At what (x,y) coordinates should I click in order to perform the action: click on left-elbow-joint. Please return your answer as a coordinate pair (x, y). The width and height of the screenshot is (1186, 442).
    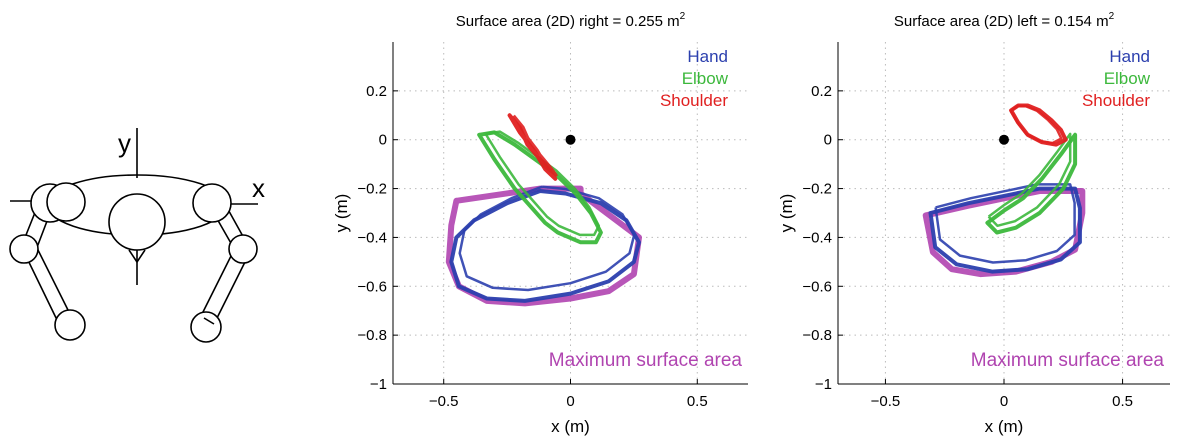
    Looking at the image, I should click on (24, 249).